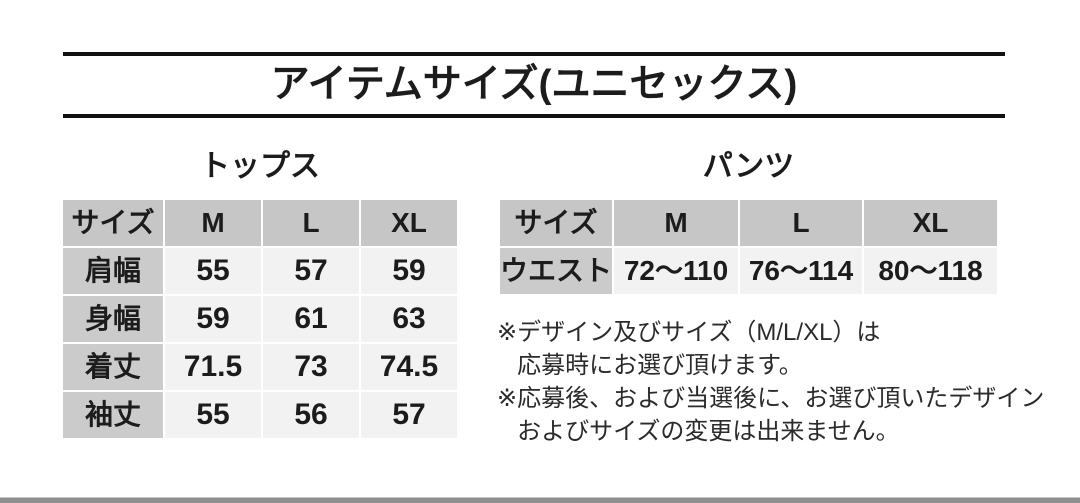 This screenshot has width=1080, height=503. Describe the element at coordinates (311, 415) in the screenshot. I see `tops-cell-sleeve-l: 56` at that location.